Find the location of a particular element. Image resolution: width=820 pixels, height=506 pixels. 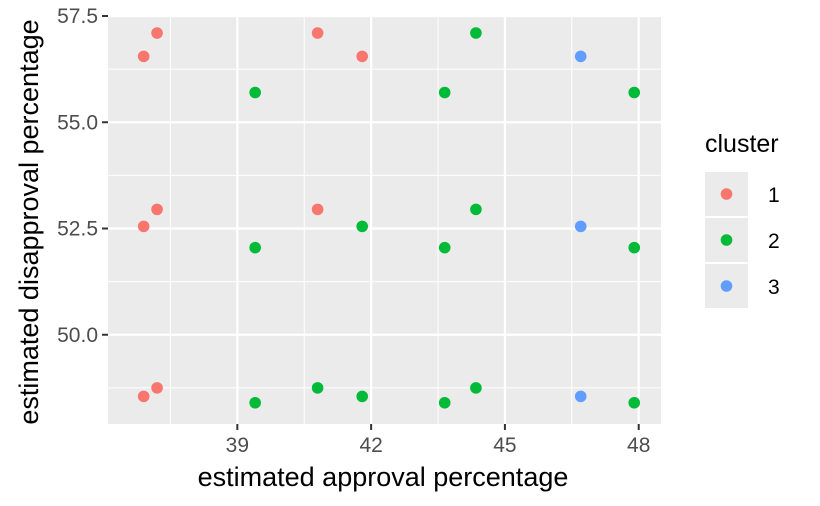

x-tick-label: 45 is located at coordinates (504, 445).